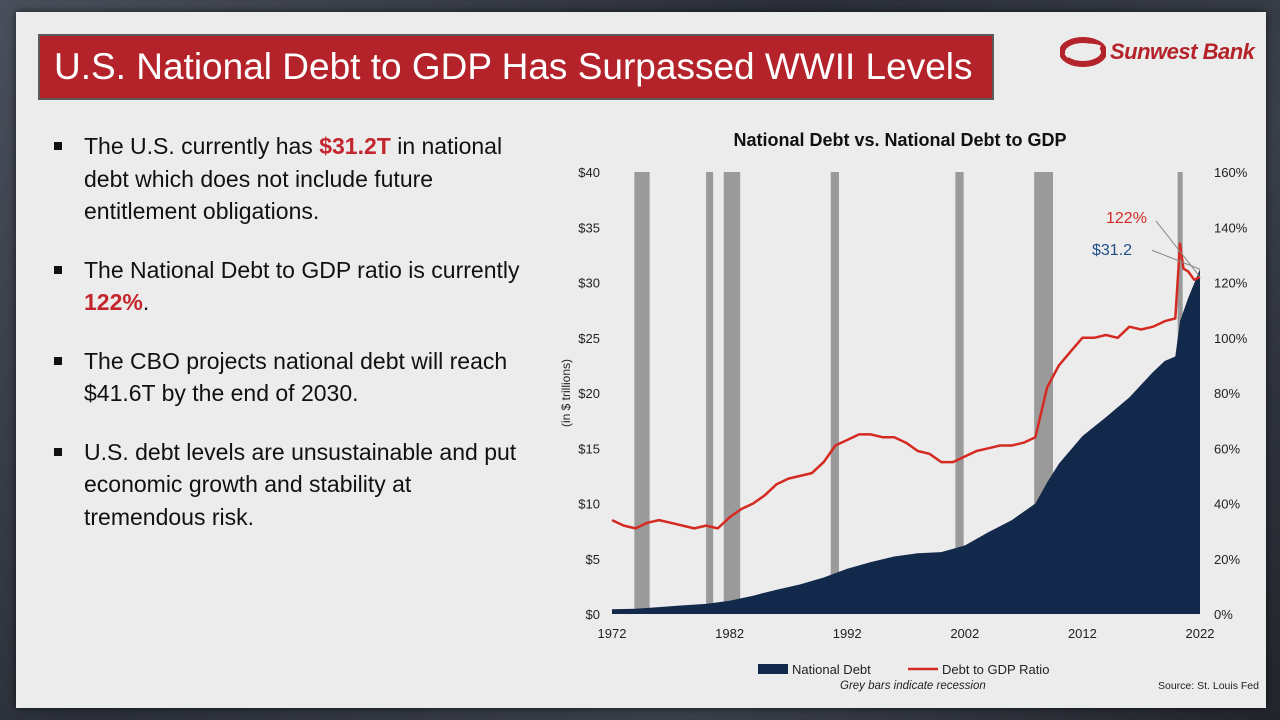 The image size is (1280, 720). Describe the element at coordinates (1227, 448) in the screenshot. I see `y2-tick-label: 60%` at that location.